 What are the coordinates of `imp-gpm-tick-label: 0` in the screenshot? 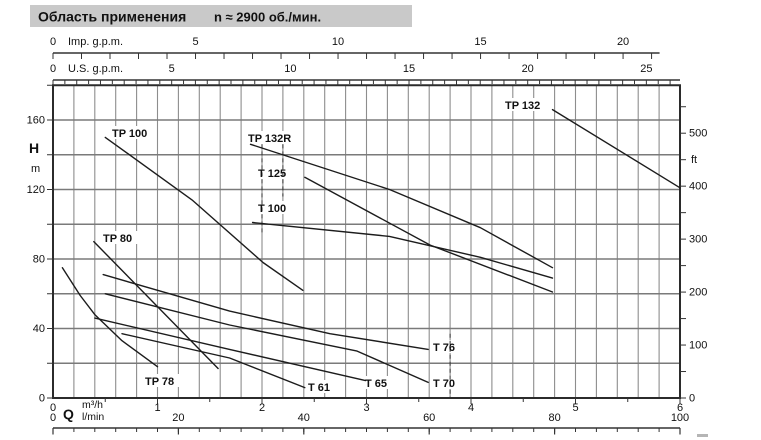 It's located at (53, 42).